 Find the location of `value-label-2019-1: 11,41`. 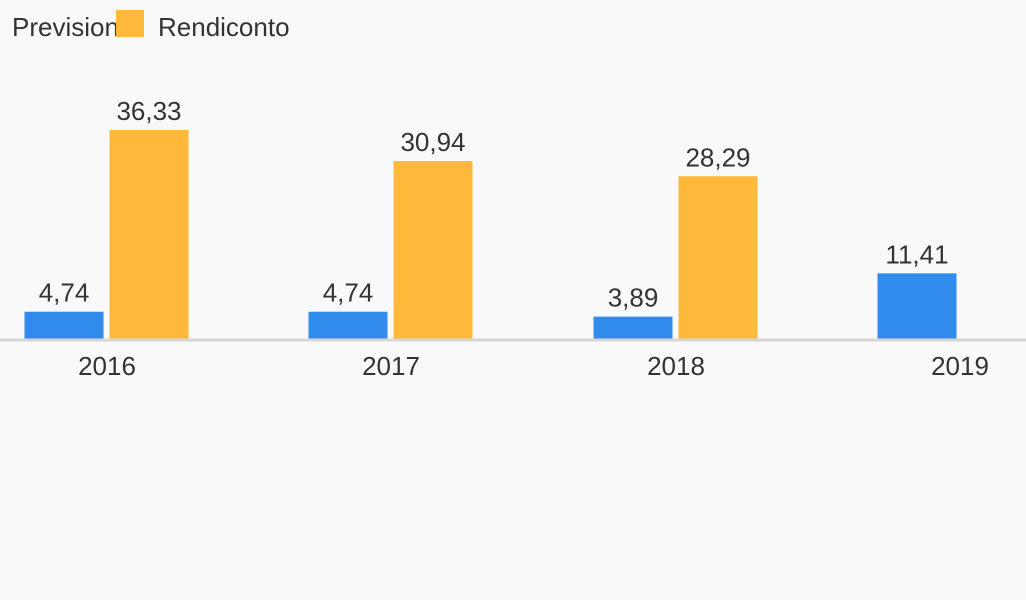

value-label-2019-1: 11,41 is located at coordinates (916, 254).